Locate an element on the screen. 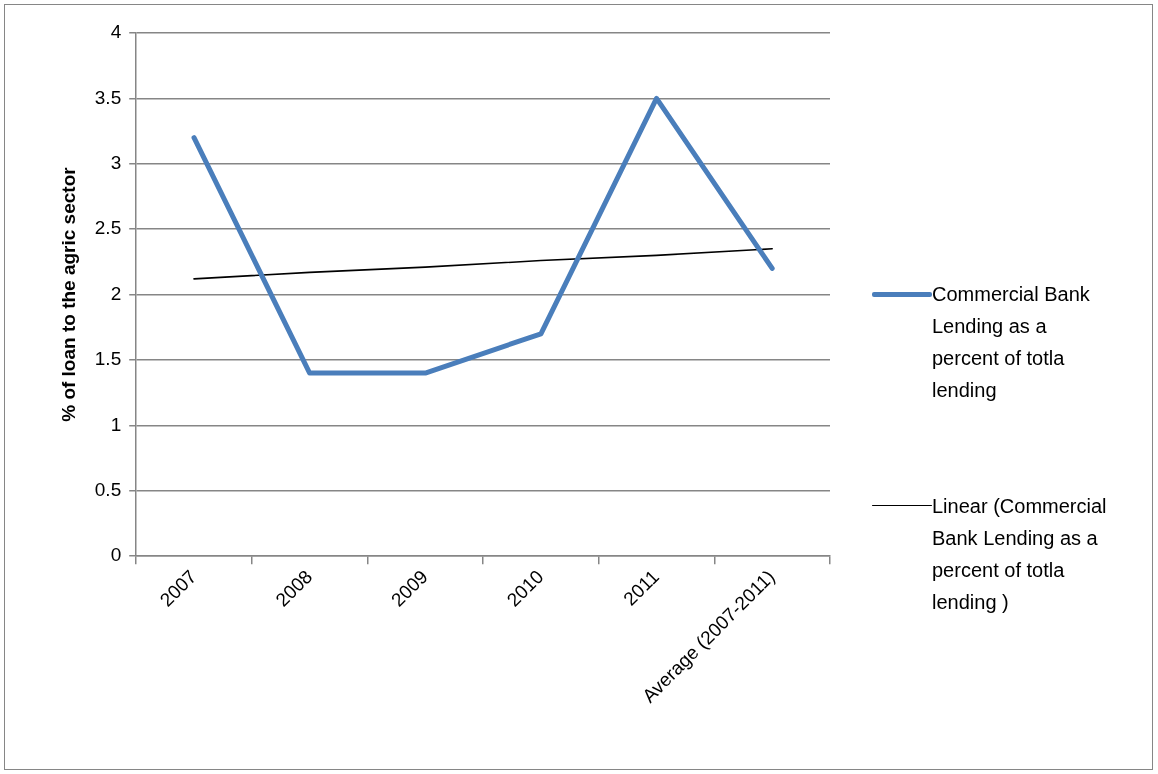 This screenshot has height=774, width=1158. legend-label: Commercial Bank Lending as a percent of totla lending is located at coordinates (1011, 342).